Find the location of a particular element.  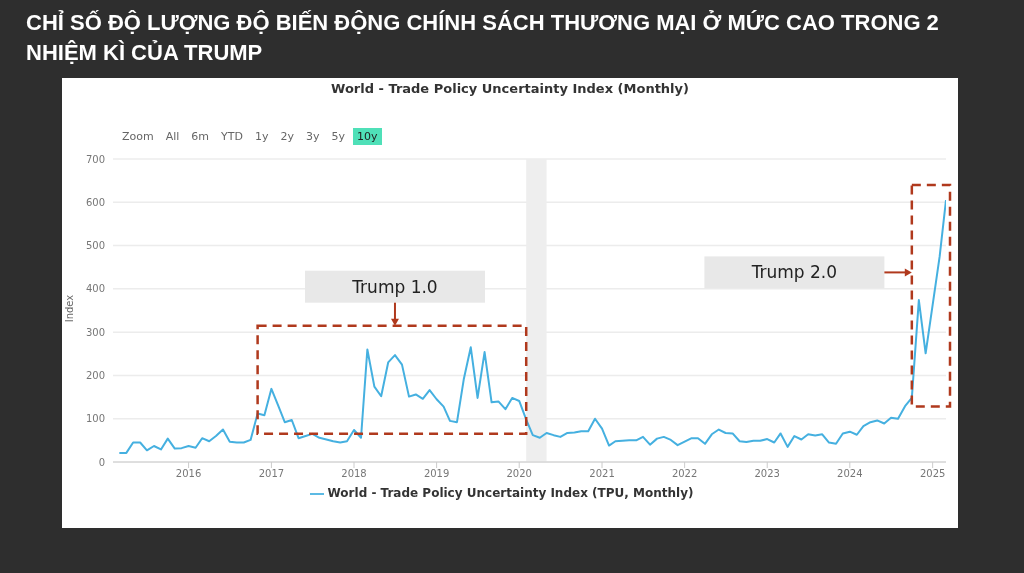

chart-subtitle: World - Trade Policy Uncertainty Index (Monthly) is located at coordinates (510, 88).